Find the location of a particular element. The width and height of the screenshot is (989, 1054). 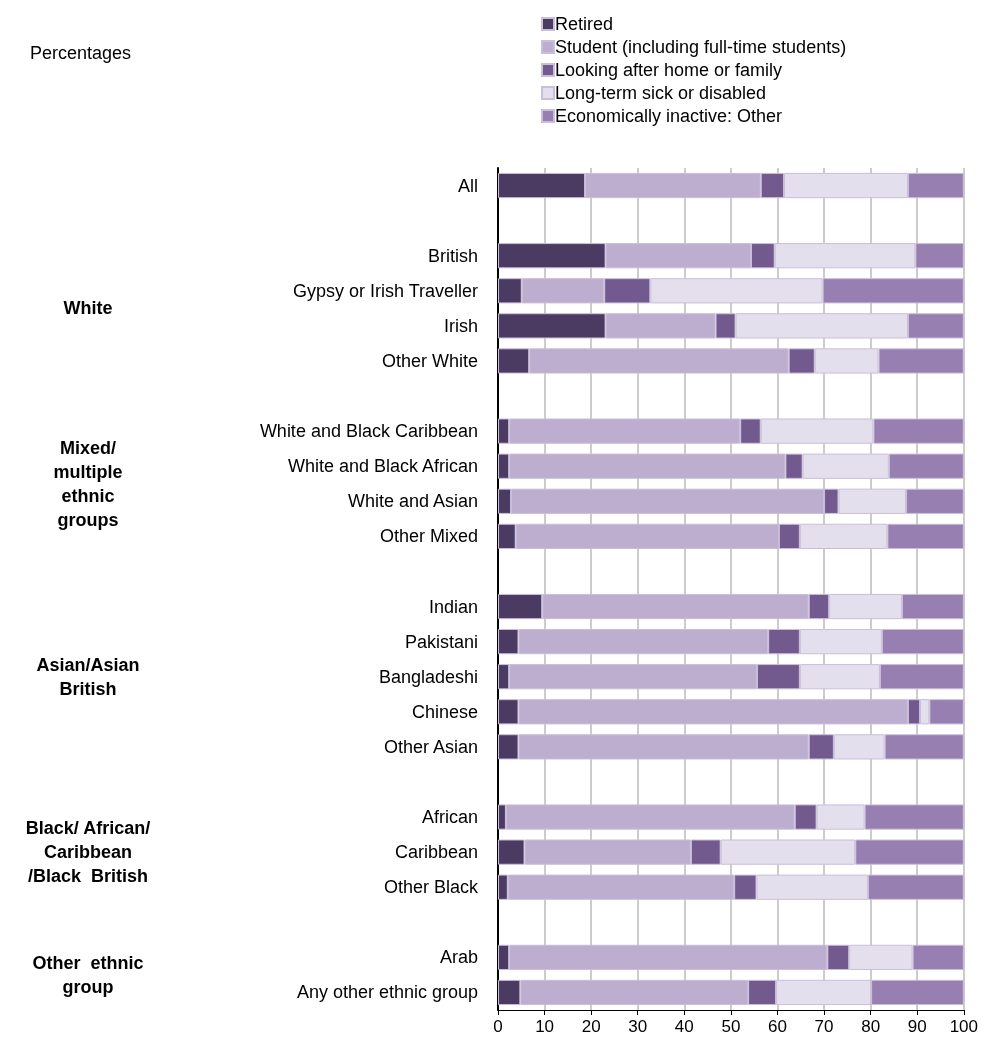

x-tick-label: 90 is located at coordinates (917, 1026).